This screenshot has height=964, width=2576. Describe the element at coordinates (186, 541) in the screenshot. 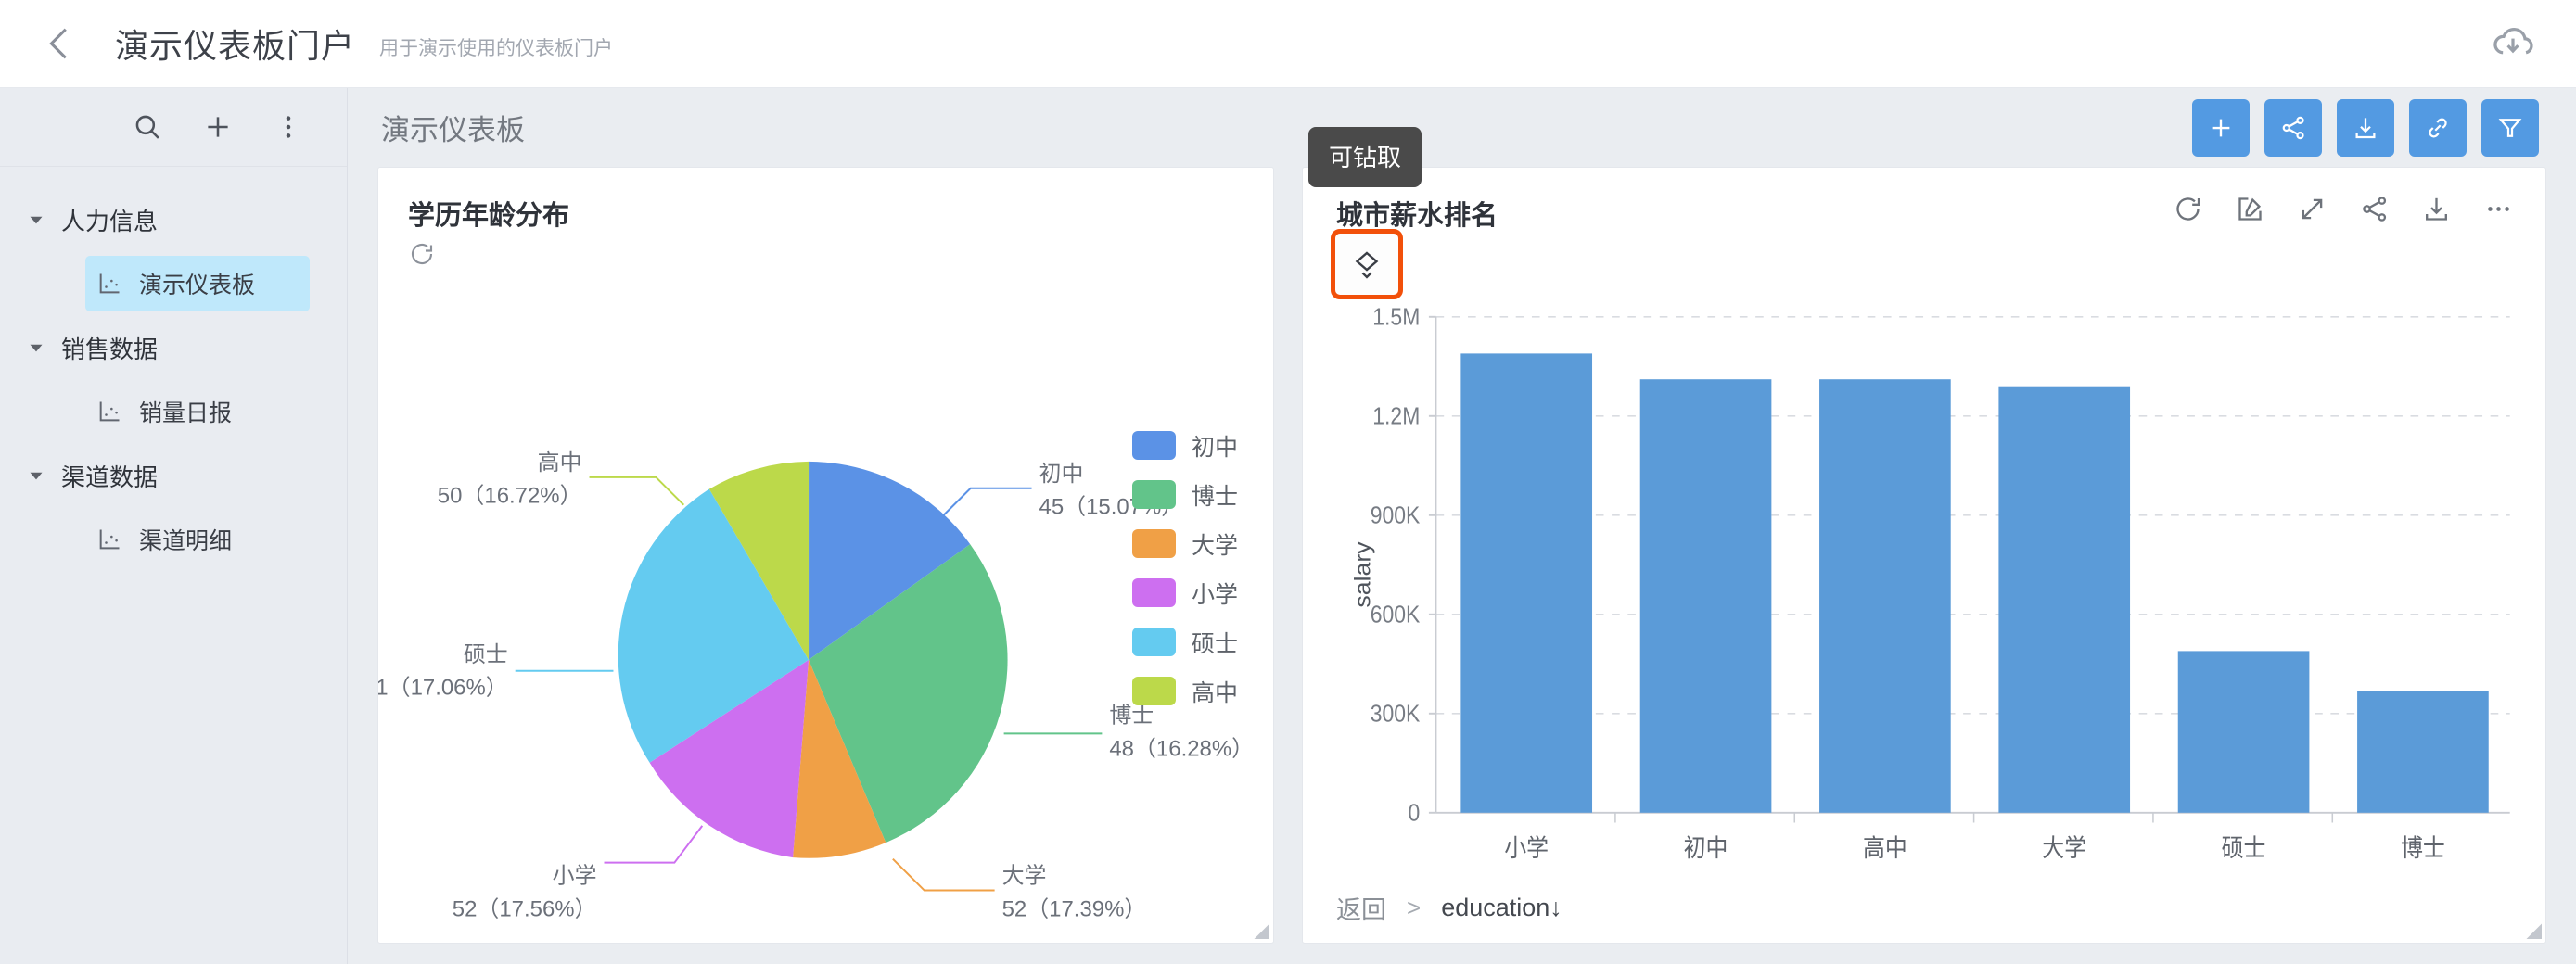

I see `sidebar-item-label: 渠道明细` at that location.